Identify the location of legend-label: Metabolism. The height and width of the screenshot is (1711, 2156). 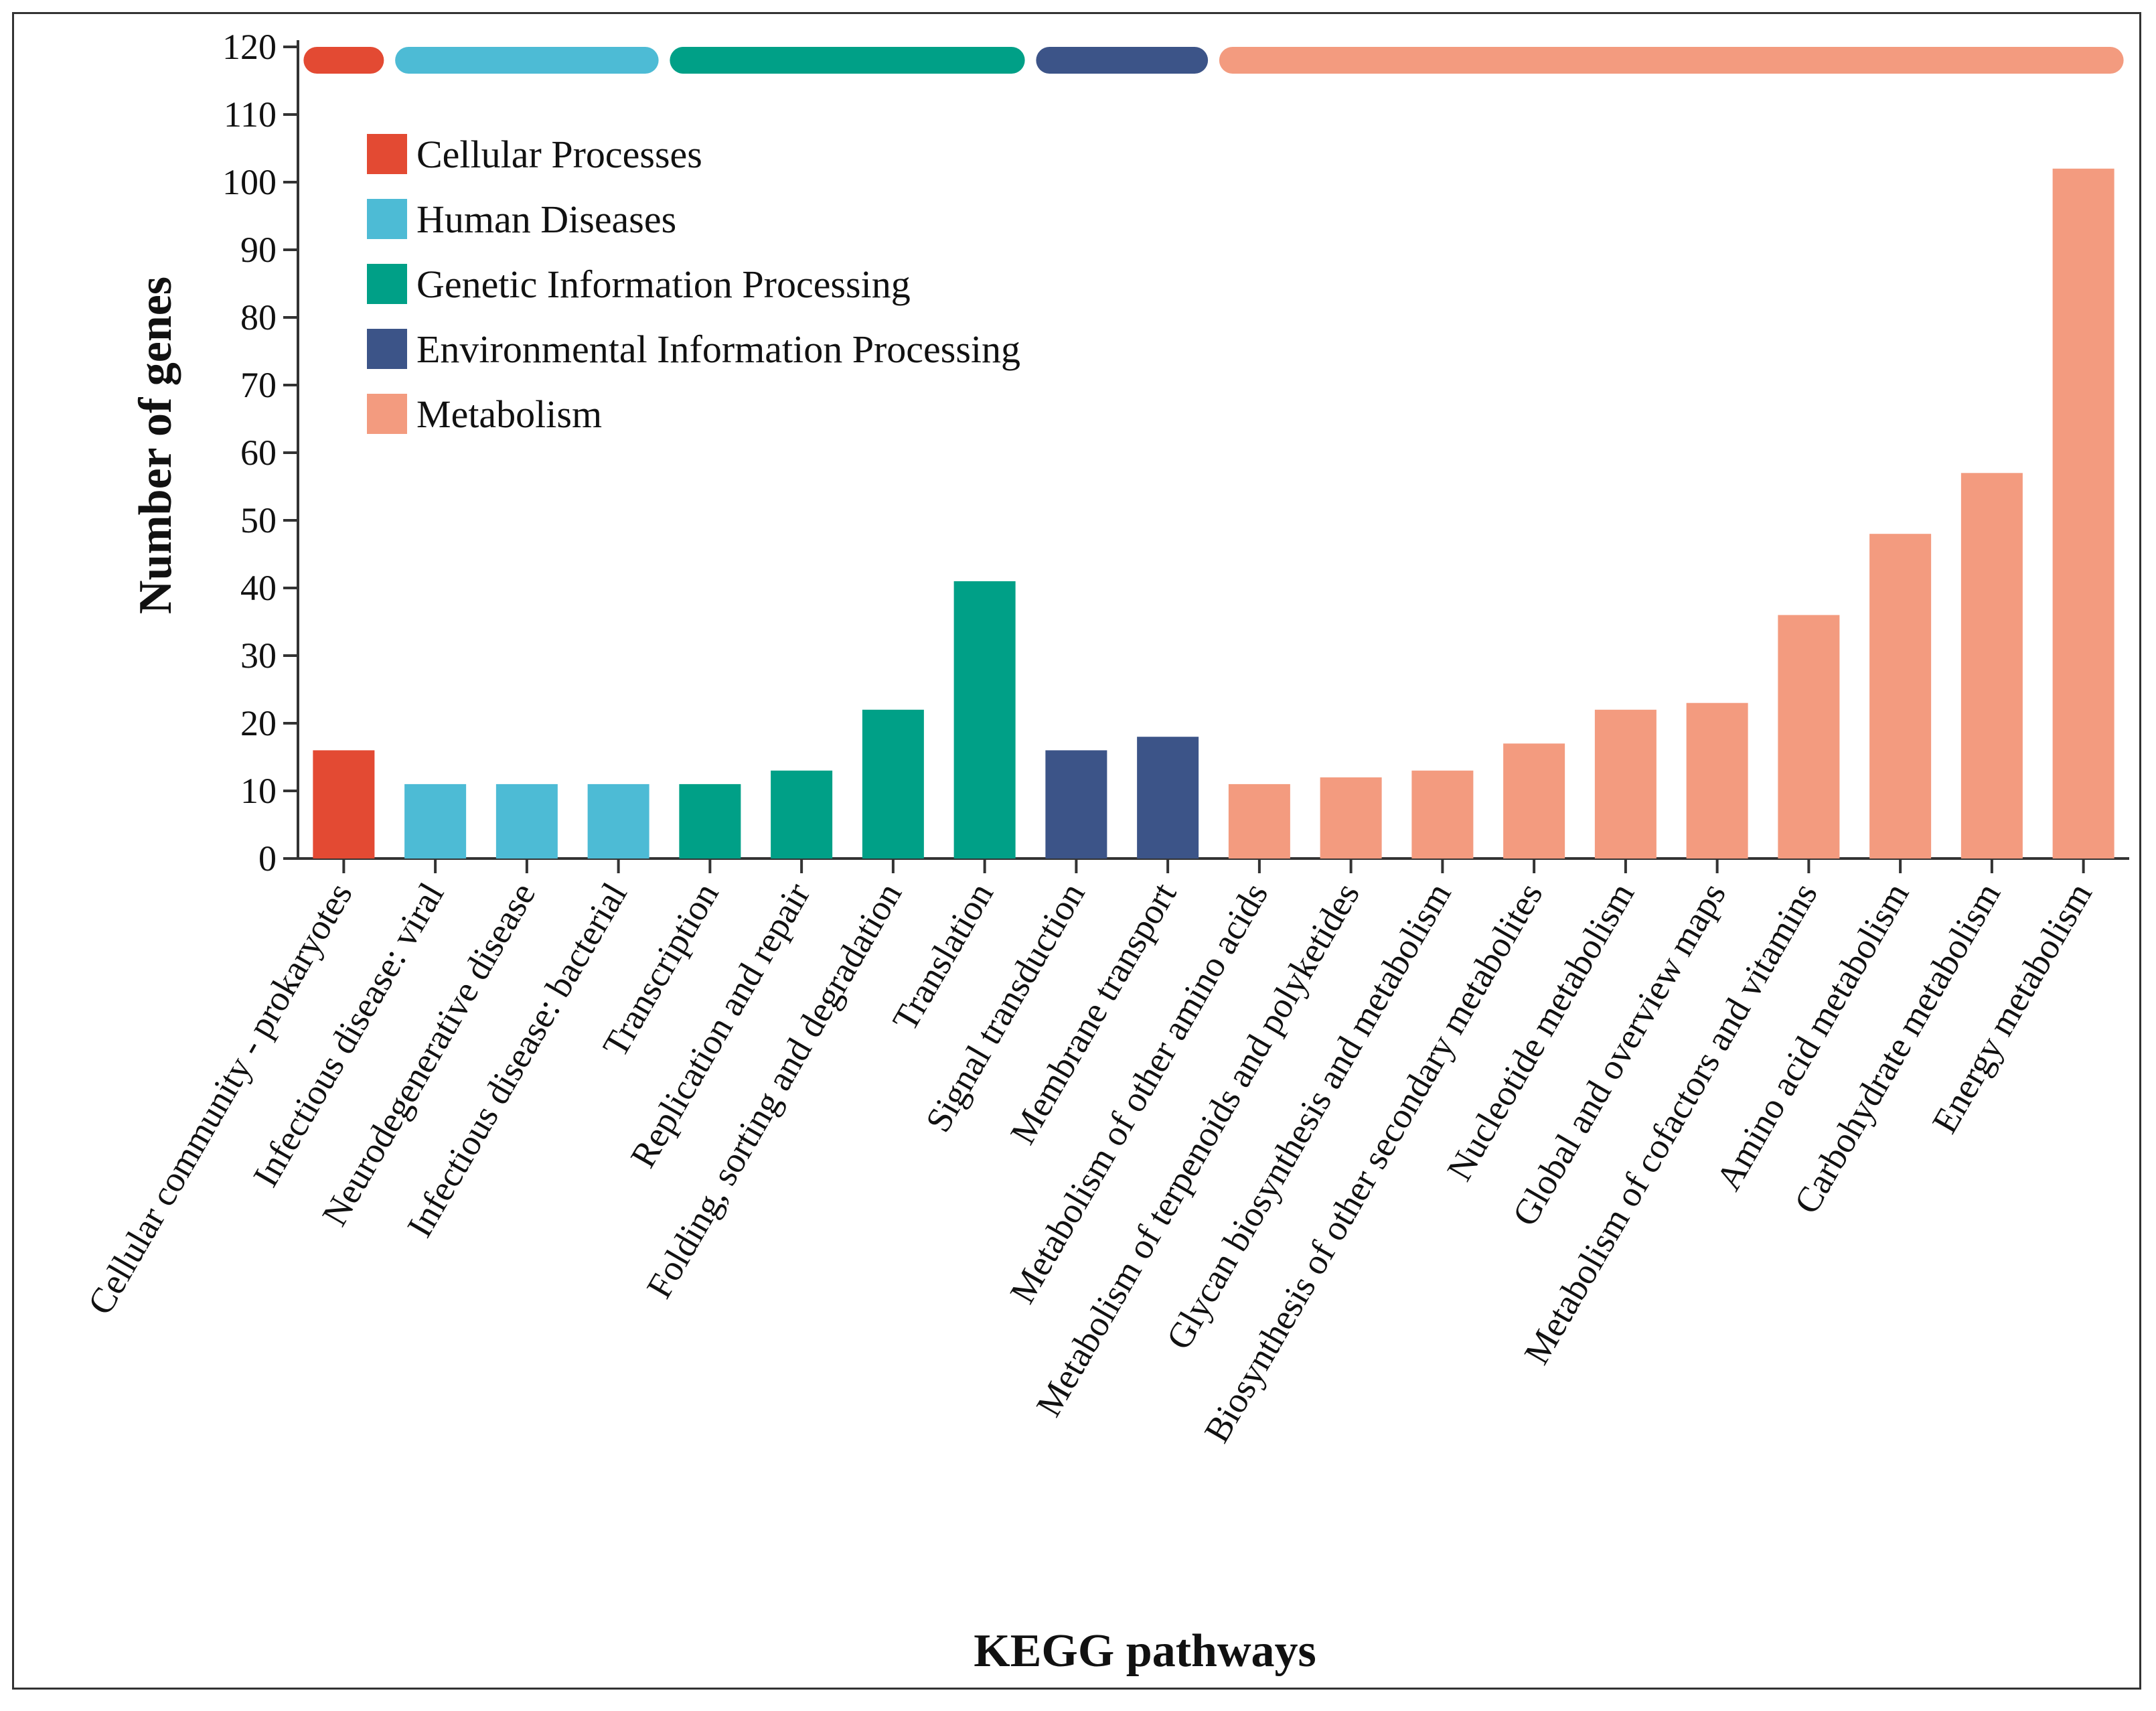
(509, 414).